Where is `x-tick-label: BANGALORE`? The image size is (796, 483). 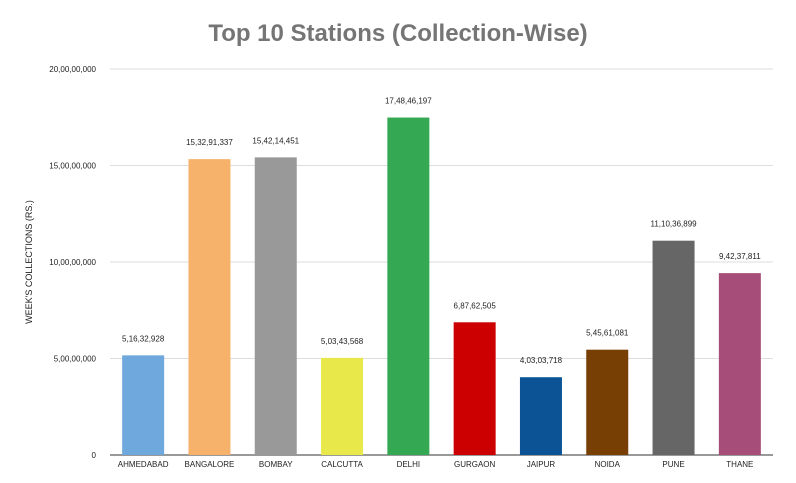
x-tick-label: BANGALORE is located at coordinates (210, 464).